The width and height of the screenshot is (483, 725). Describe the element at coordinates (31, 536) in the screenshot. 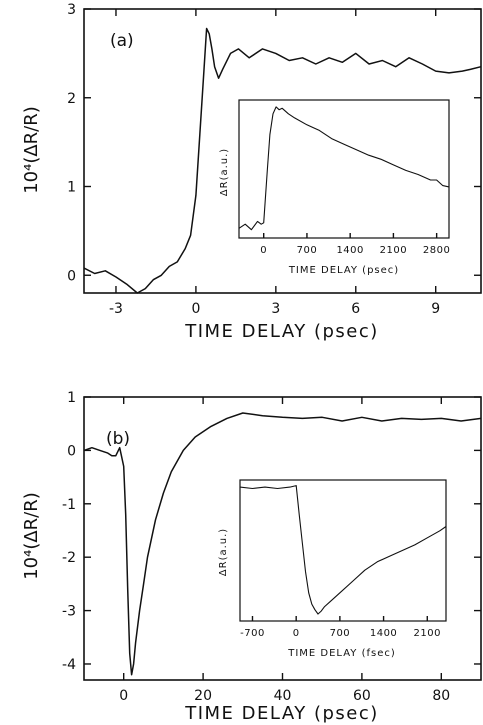

I see `panel-b-ylabel: 10⁴(ΔR/R)` at that location.